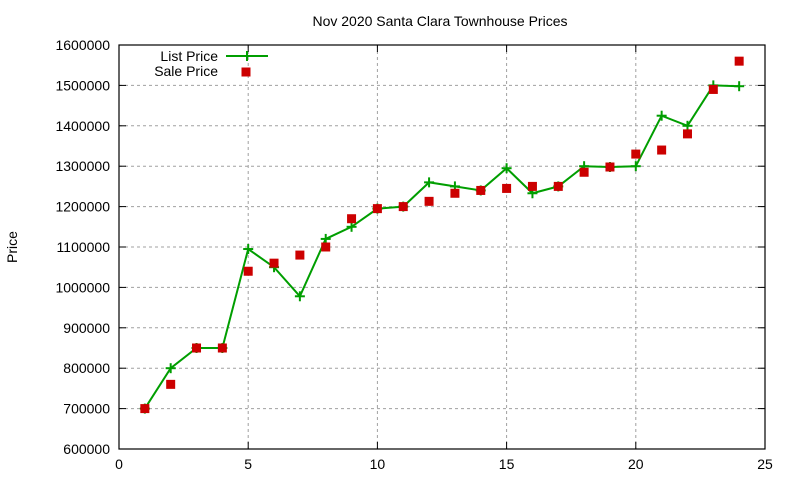 This screenshot has width=800, height=485. Describe the element at coordinates (86, 449) in the screenshot. I see `y-tick-label: 600000` at that location.